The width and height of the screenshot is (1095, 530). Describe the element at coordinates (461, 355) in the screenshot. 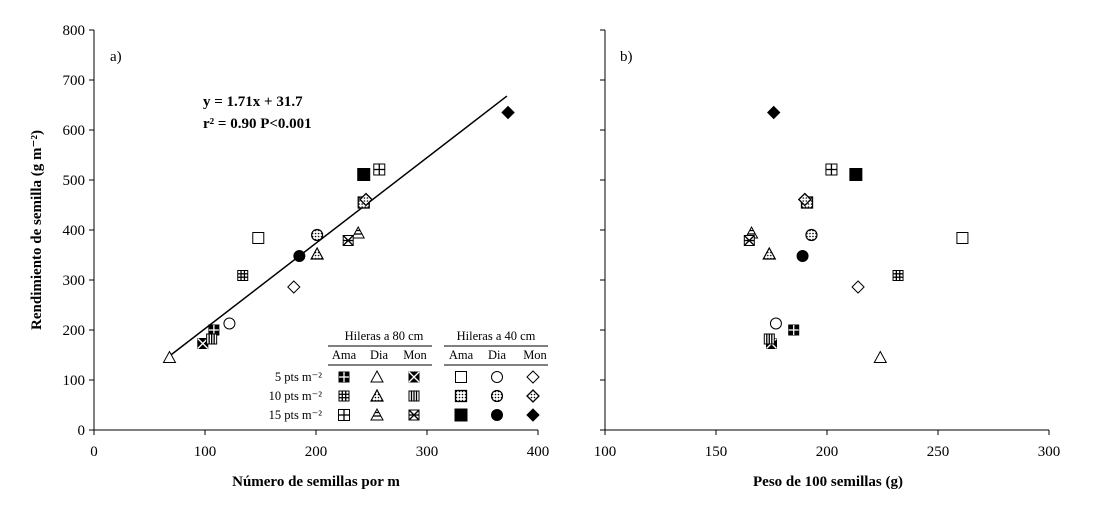

I see `legend-col-ama-40: Ama` at that location.